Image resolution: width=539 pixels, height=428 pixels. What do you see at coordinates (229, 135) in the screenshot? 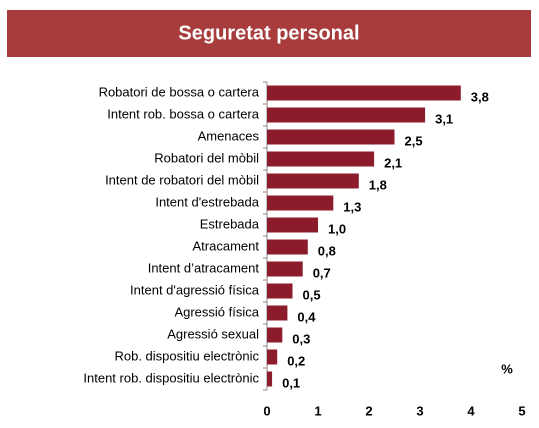
I see `y-tick-label: Amenaces` at bounding box center [229, 135].